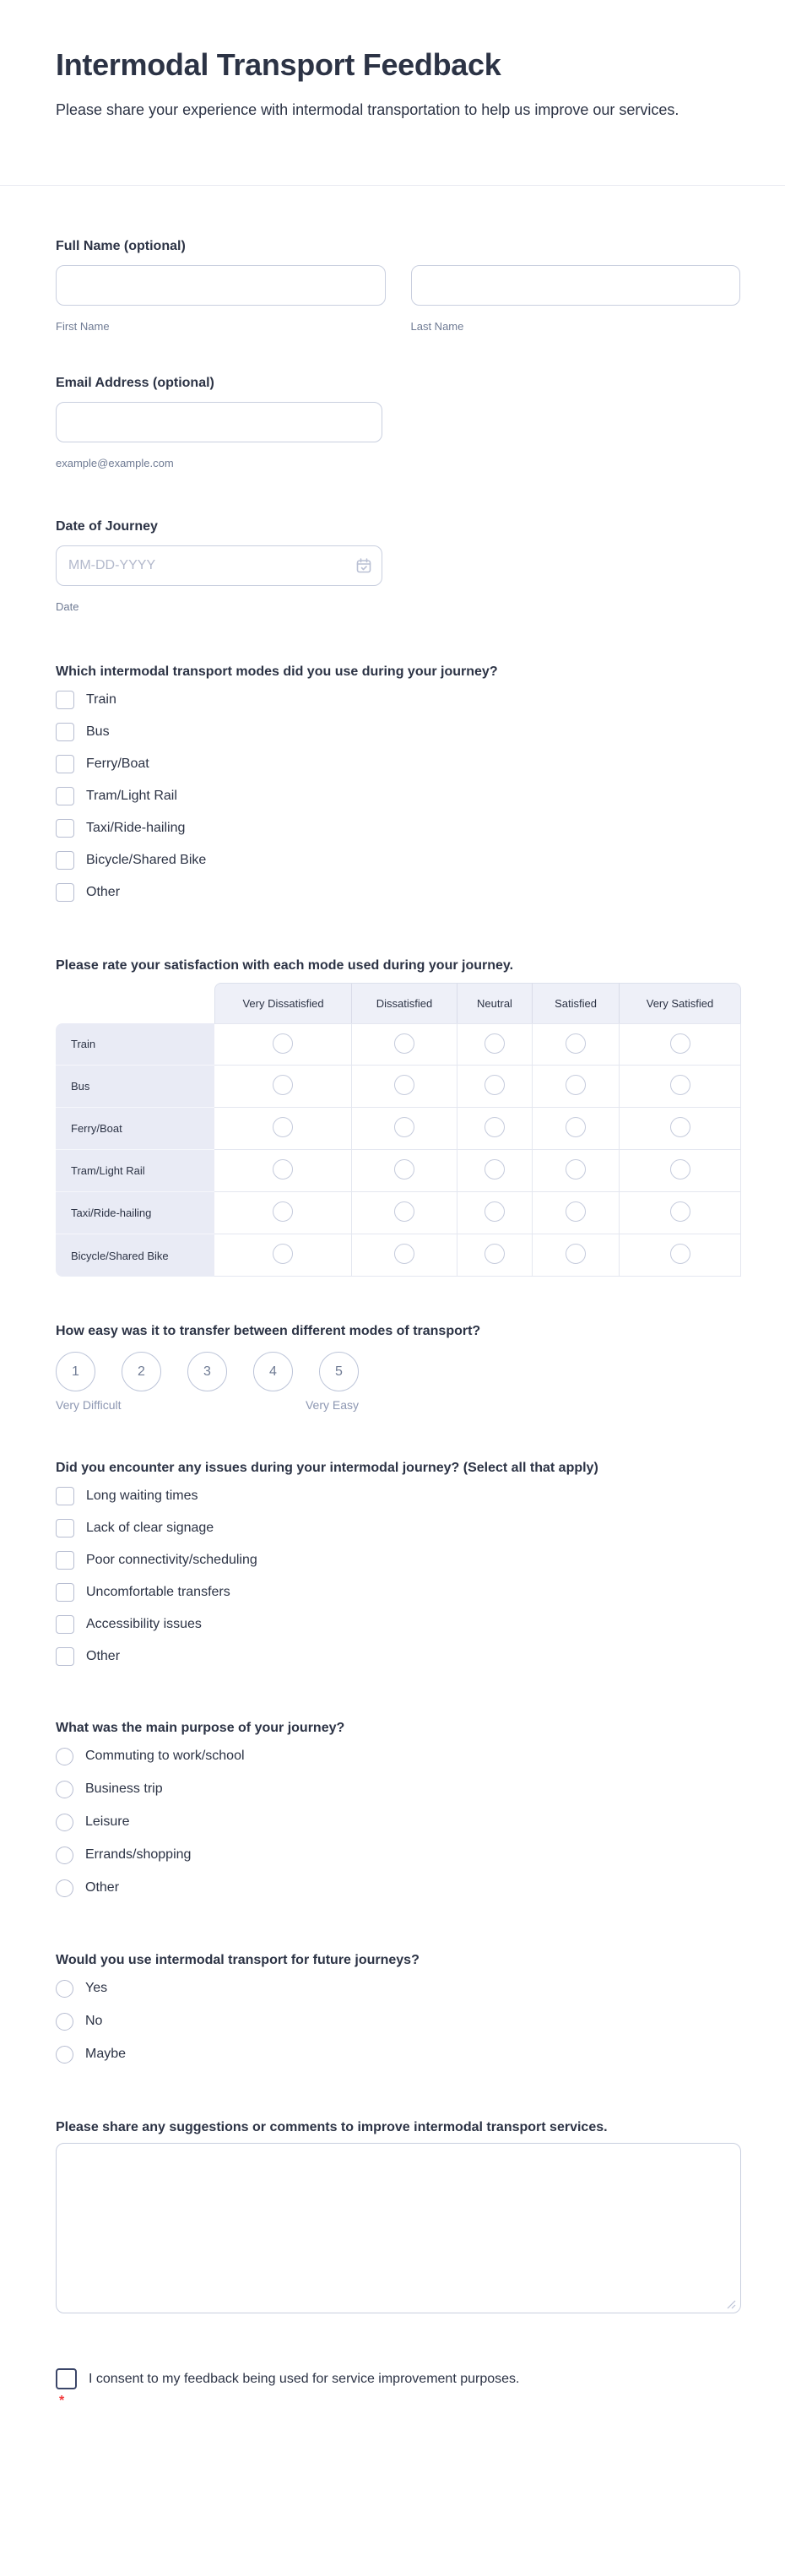 This screenshot has height=2576, width=785. Describe the element at coordinates (398, 893) in the screenshot. I see `checkbox-option-other: Other` at that location.